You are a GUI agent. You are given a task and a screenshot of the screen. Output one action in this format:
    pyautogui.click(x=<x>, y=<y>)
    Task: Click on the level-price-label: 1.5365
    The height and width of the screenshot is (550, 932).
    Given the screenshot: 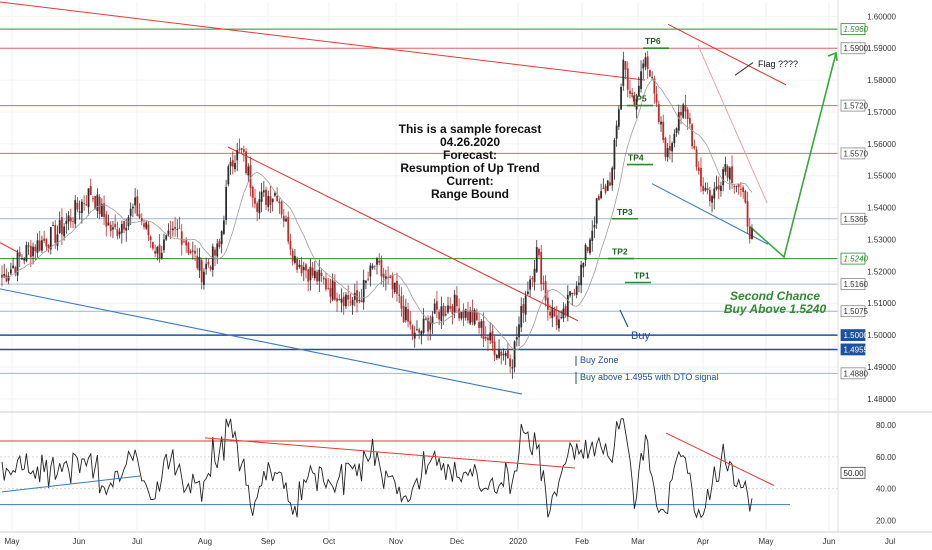 What is the action you would take?
    pyautogui.click(x=856, y=219)
    